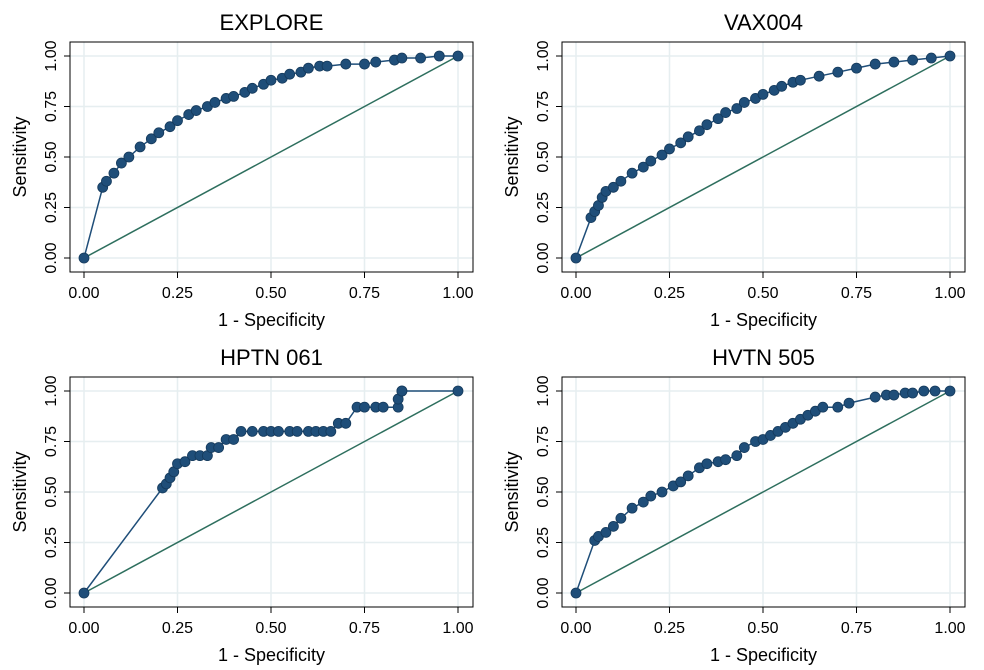  What do you see at coordinates (856, 628) in the screenshot?
I see `x-tick-label: 0.75` at bounding box center [856, 628].